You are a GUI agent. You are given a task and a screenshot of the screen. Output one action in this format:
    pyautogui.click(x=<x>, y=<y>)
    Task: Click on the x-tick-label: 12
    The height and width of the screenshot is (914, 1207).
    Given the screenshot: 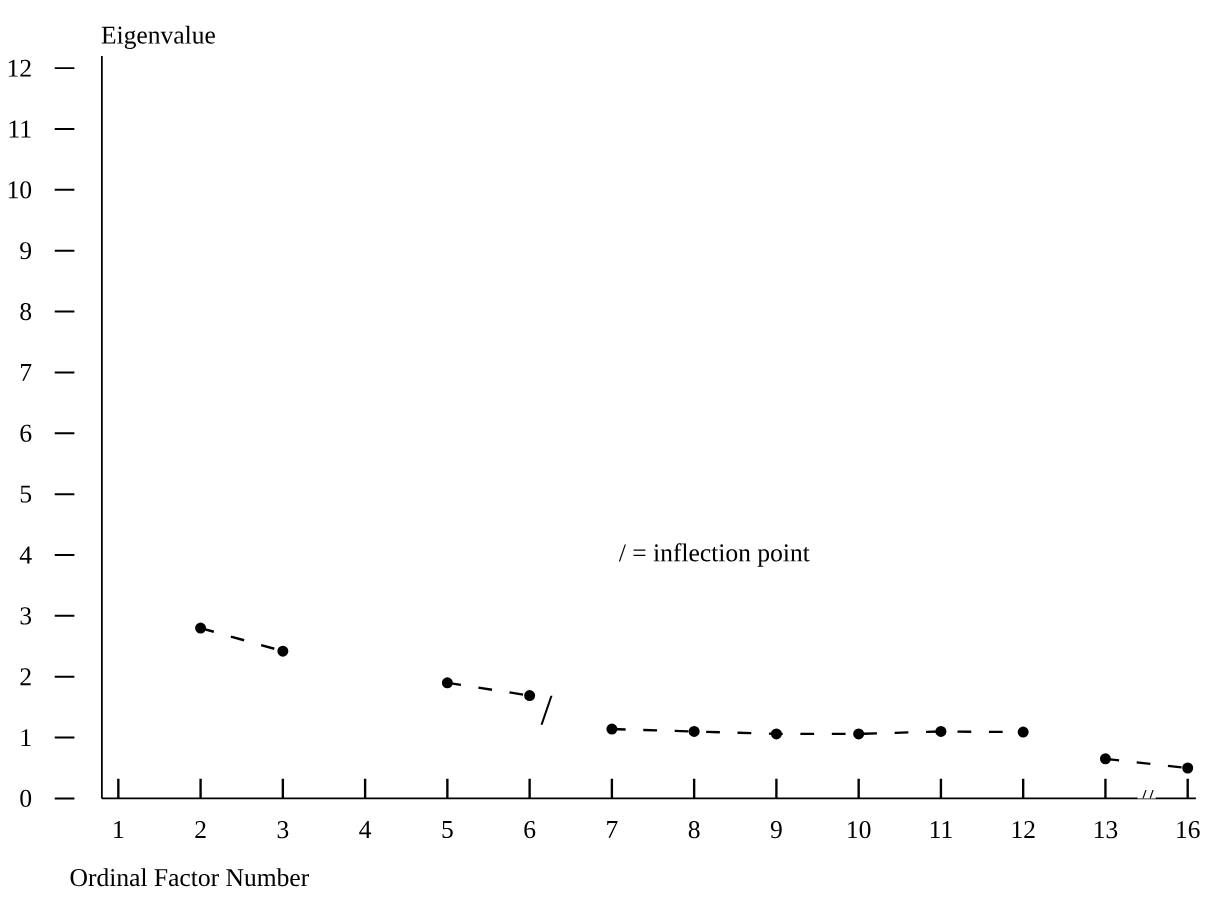 What is the action you would take?
    pyautogui.click(x=1023, y=829)
    